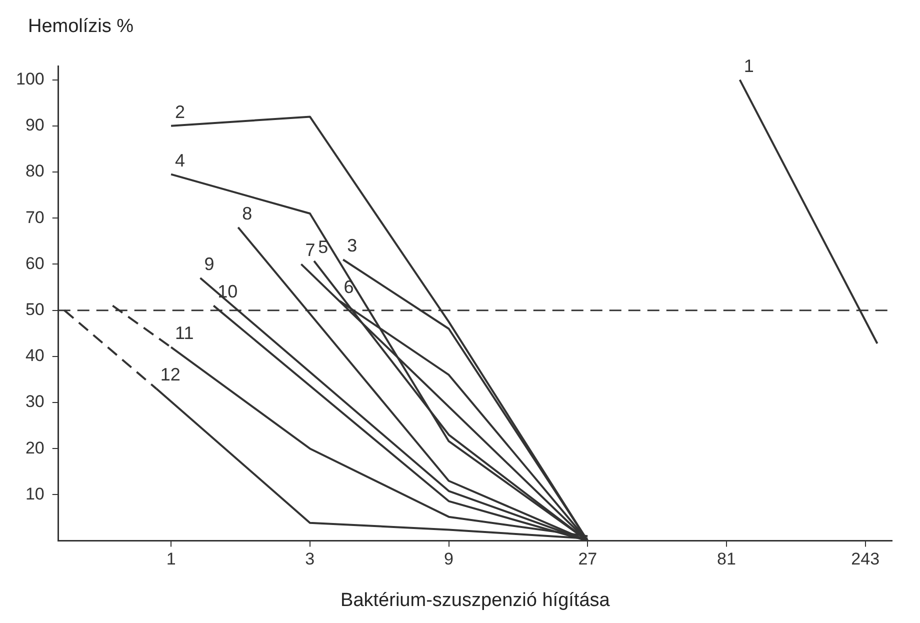 This screenshot has height=623, width=920. What do you see at coordinates (34, 356) in the screenshot?
I see `y-tick-label: 40` at bounding box center [34, 356].